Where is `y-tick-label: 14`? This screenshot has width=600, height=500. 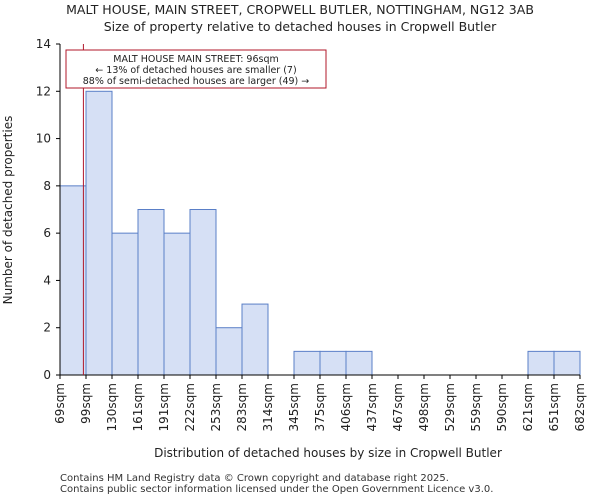 y-tick-label: 14 is located at coordinates (43, 44).